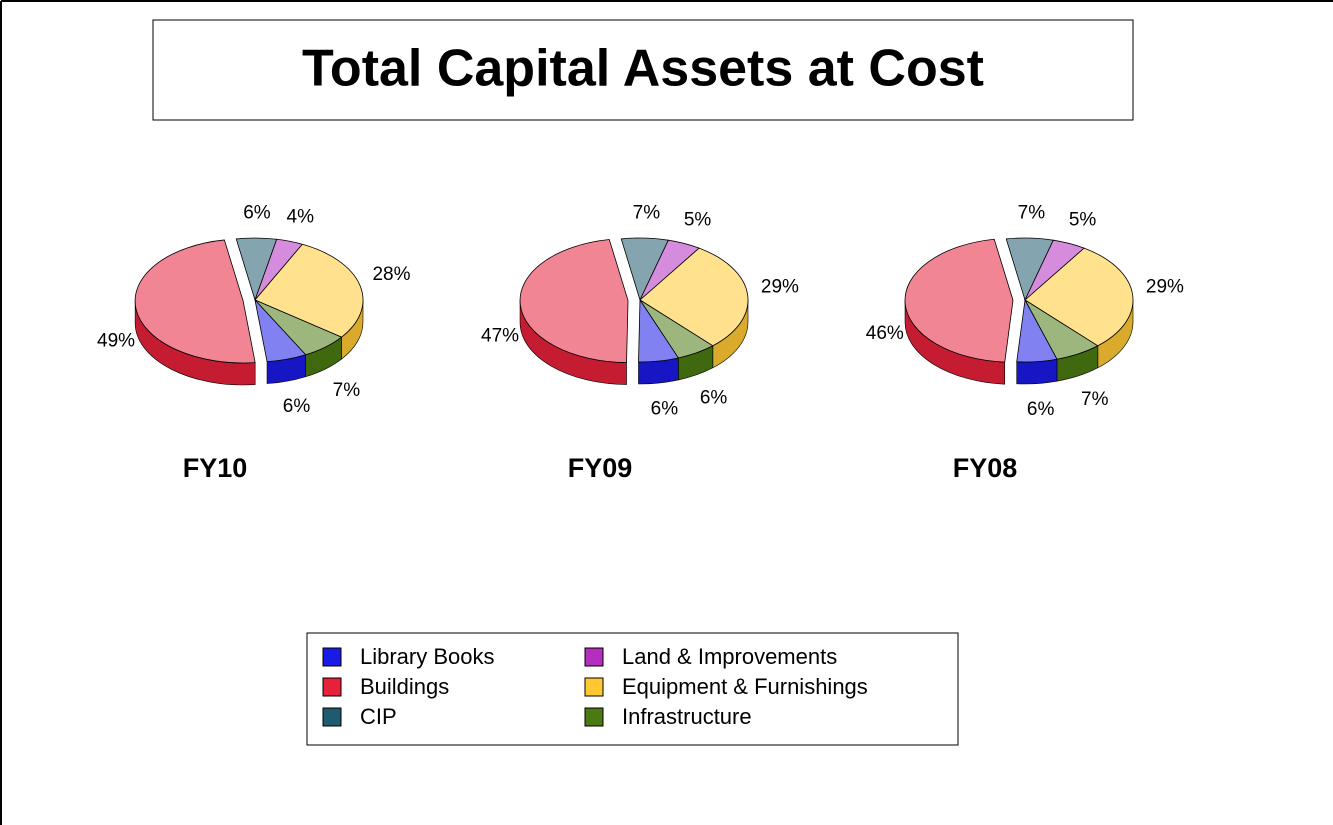  I want to click on pie-label: FY08, so click(985, 468).